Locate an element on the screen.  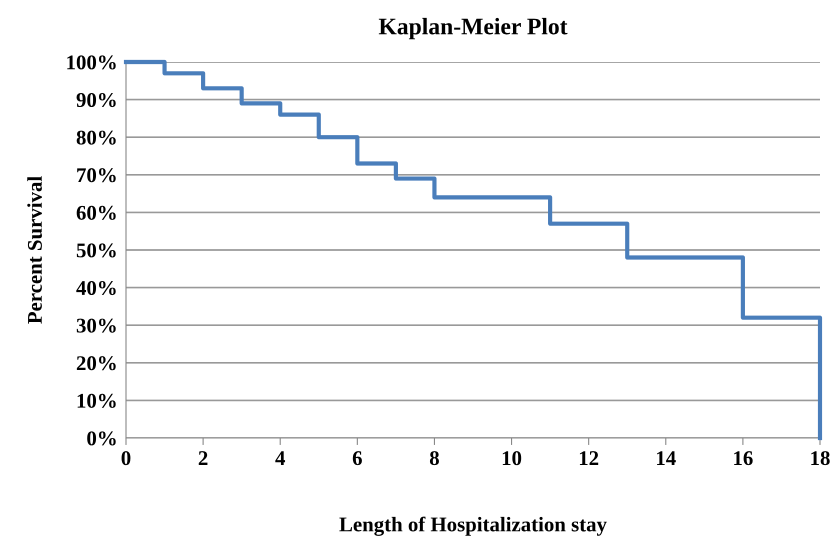
x-tick-label: 6 is located at coordinates (357, 458).